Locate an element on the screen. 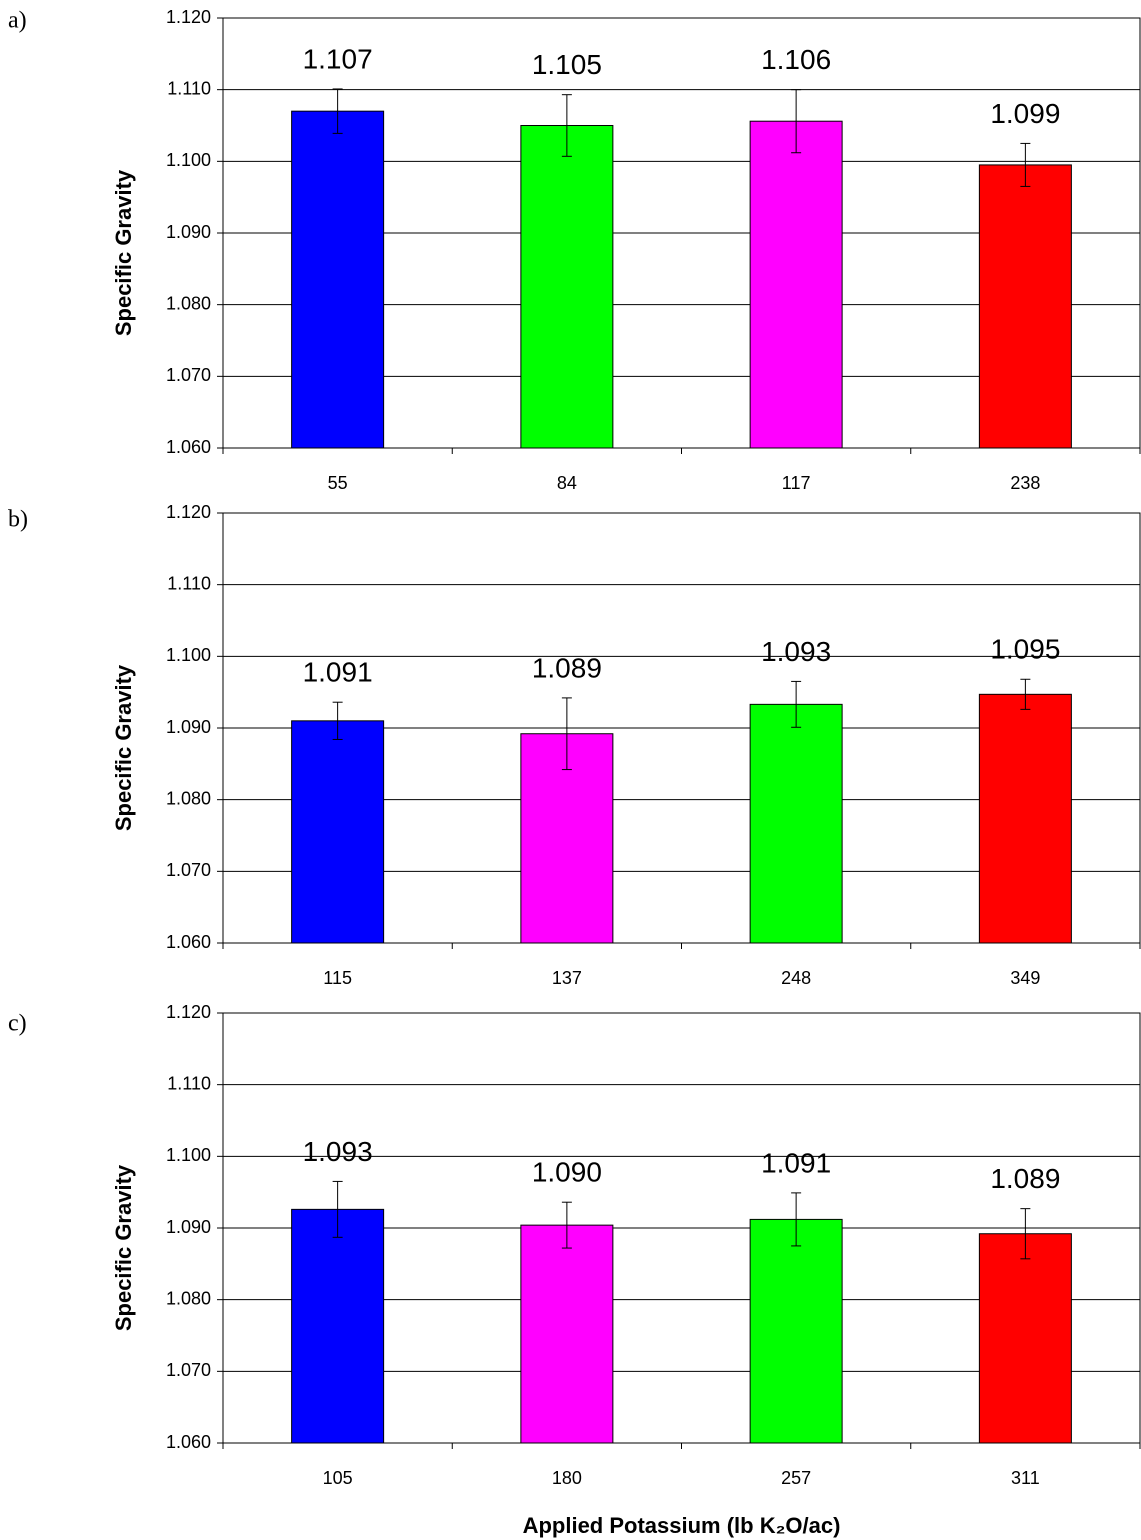 This screenshot has width=1141, height=1540. value-label: 1.105 is located at coordinates (567, 64).